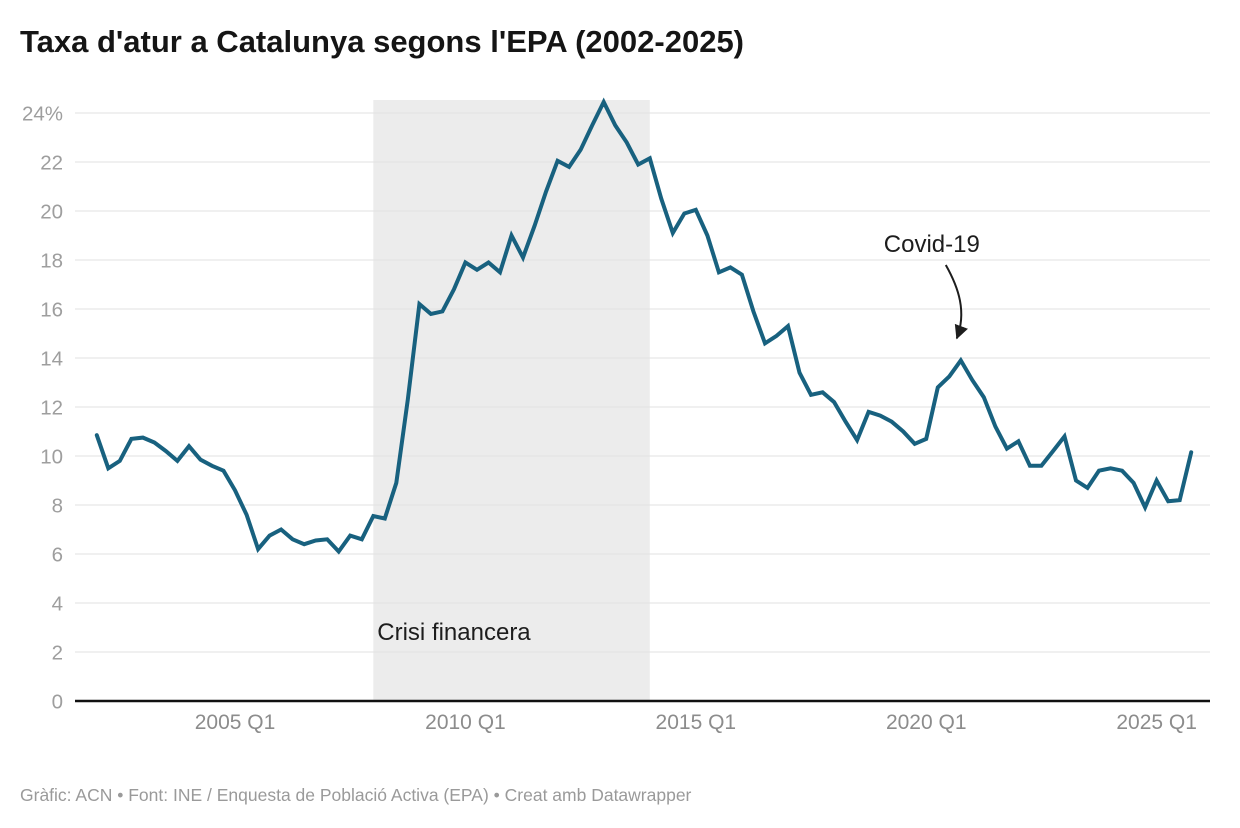 The image size is (1240, 828). What do you see at coordinates (57, 555) in the screenshot?
I see `y-axis-label-6: 6` at bounding box center [57, 555].